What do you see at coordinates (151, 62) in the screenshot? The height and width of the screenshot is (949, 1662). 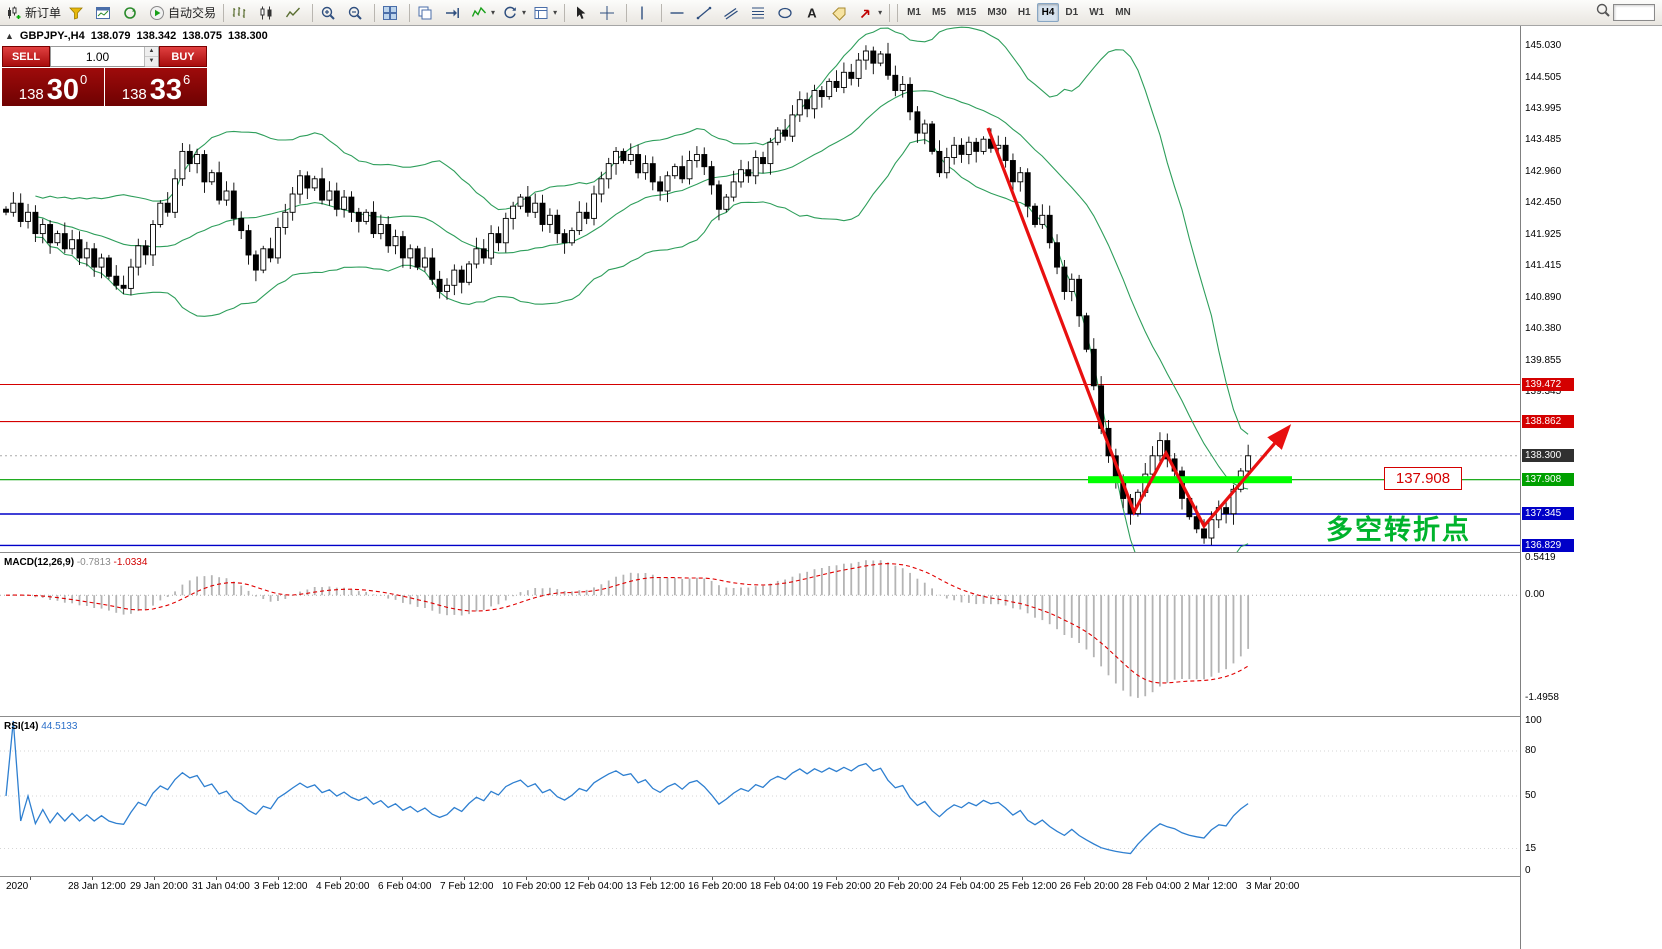 I see `spin-down-icon: ▼` at bounding box center [151, 62].